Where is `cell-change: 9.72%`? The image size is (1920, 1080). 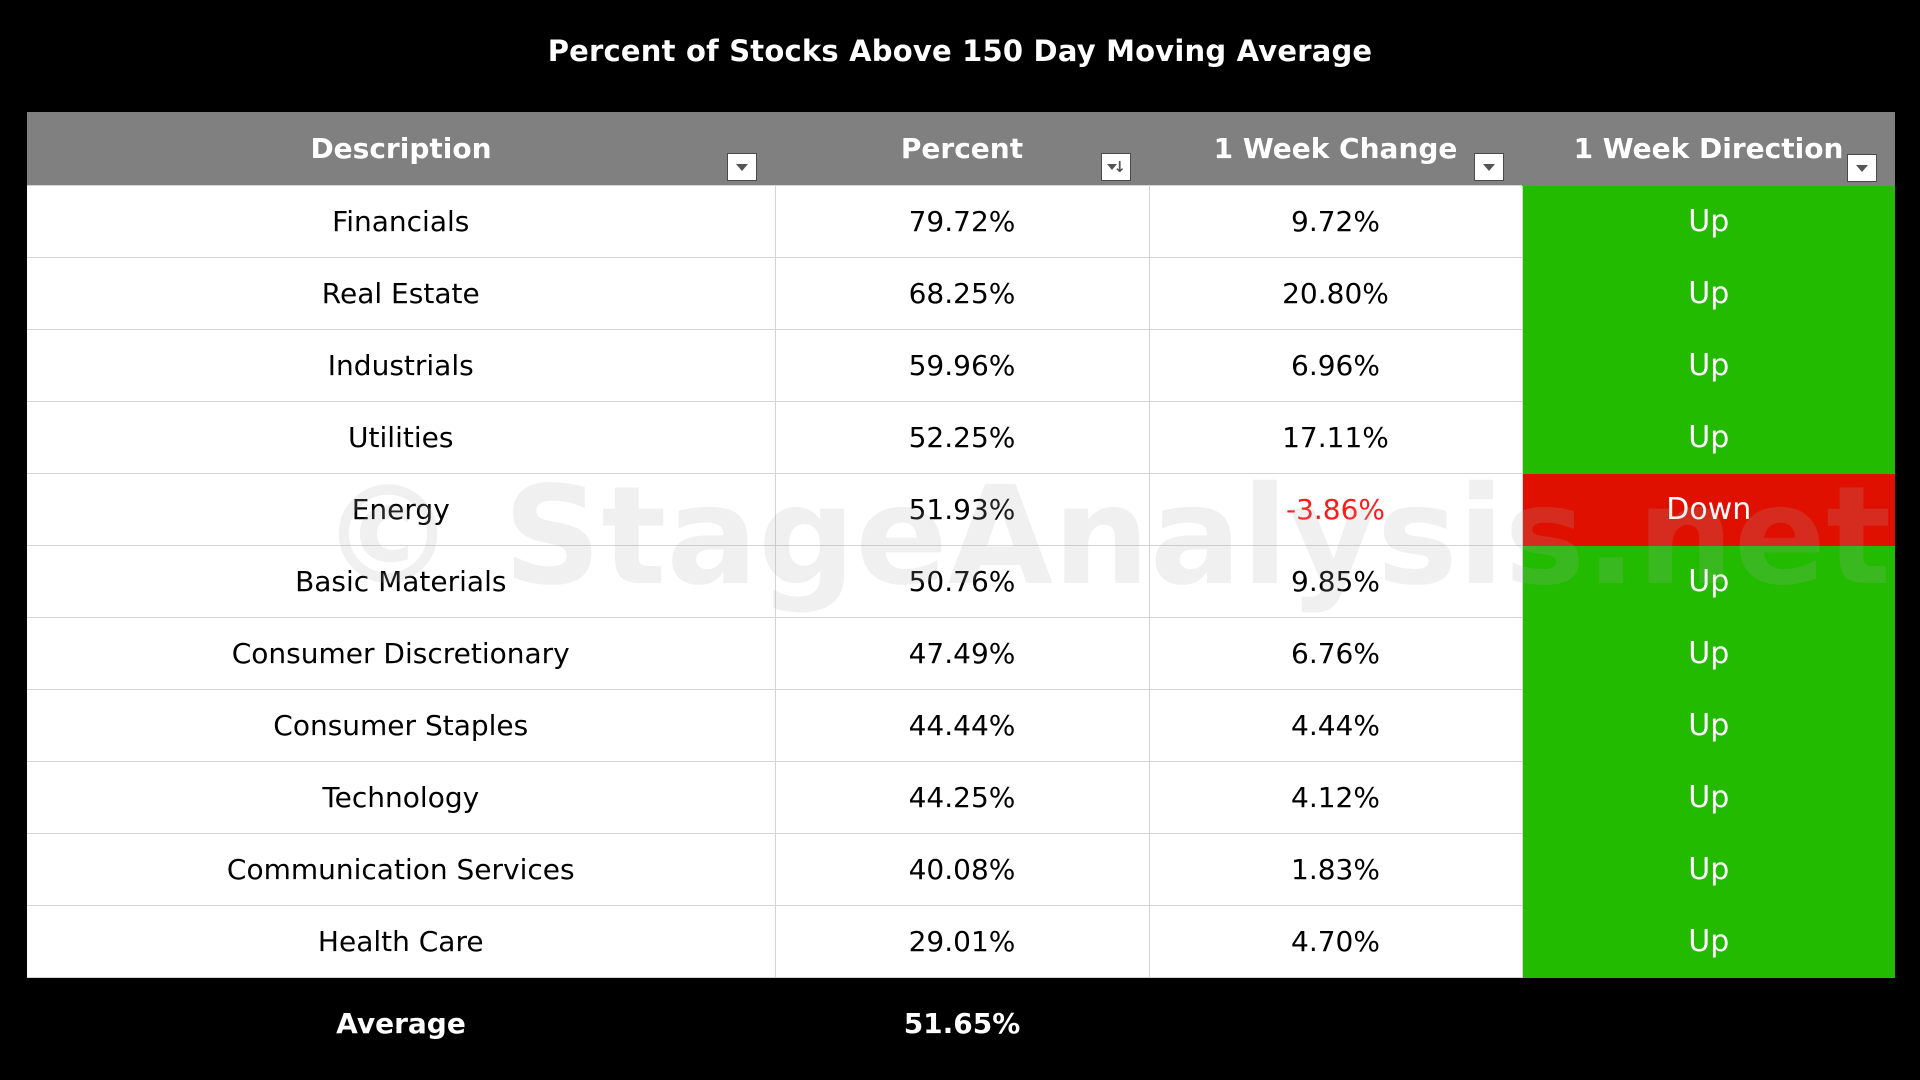
cell-change: 9.72% is located at coordinates (1336, 221).